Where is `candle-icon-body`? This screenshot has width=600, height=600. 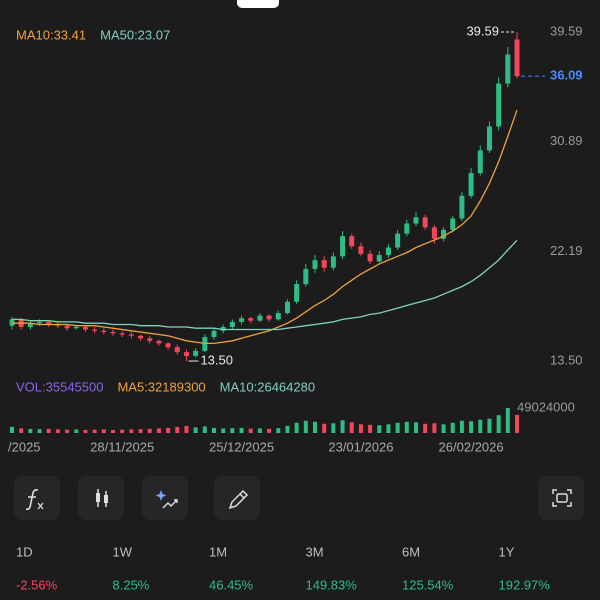
candle-icon-body is located at coordinates (106, 499).